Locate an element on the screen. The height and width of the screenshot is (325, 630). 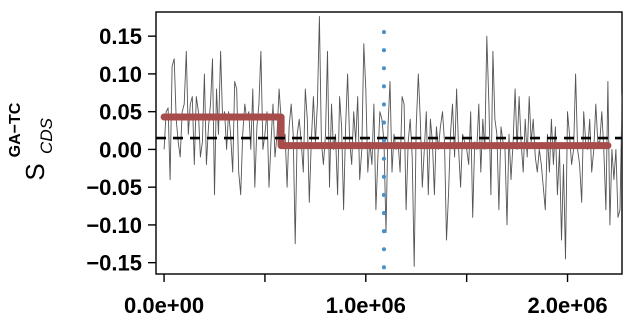
y-axis-label-main: S is located at coordinates (35, 171).